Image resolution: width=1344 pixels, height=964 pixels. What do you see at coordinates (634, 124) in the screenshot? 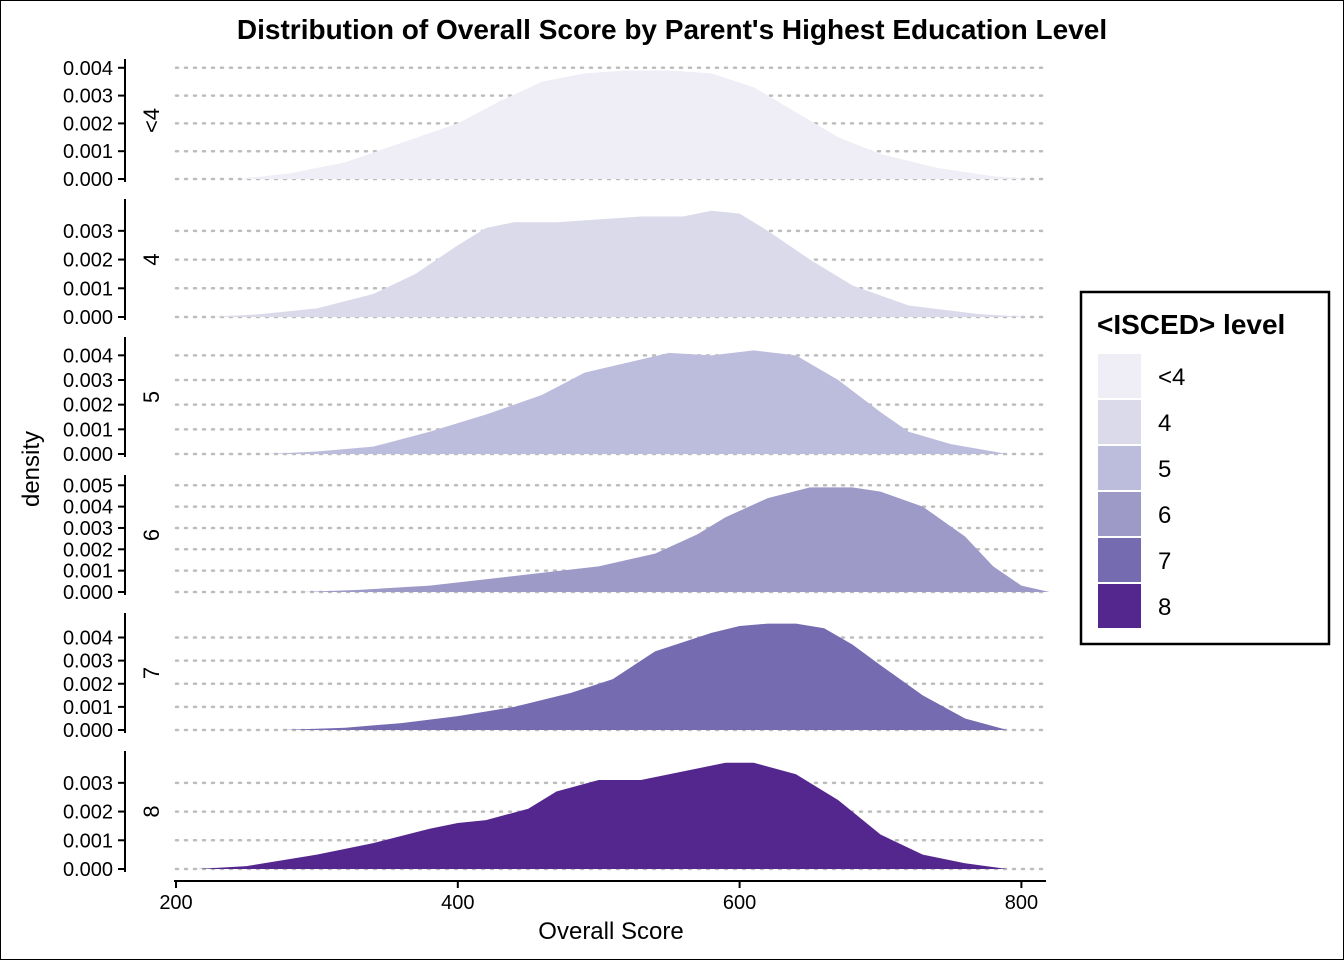
I see `density-area-<4` at bounding box center [634, 124].